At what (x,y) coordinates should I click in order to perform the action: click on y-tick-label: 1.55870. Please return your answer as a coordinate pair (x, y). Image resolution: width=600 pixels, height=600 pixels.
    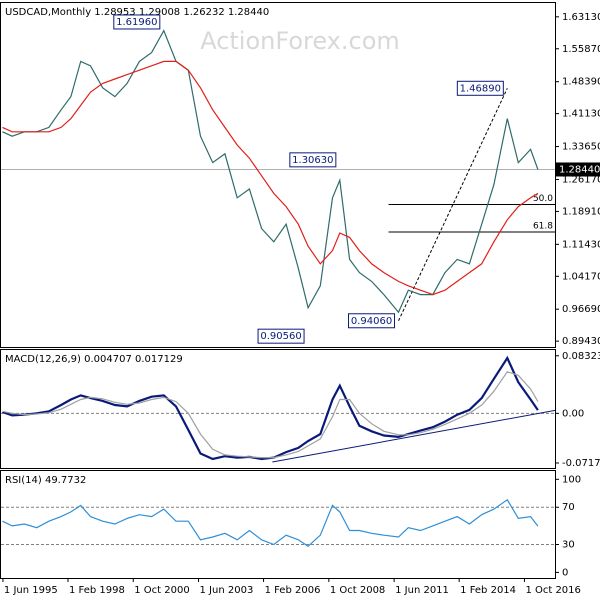
    Looking at the image, I should click on (581, 49).